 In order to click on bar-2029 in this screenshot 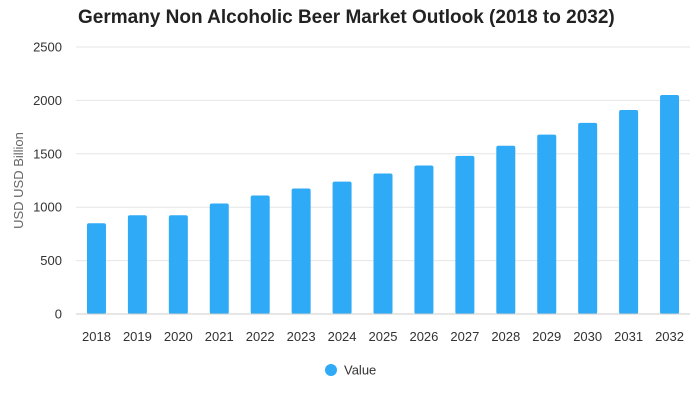, I will do `click(547, 224)`.